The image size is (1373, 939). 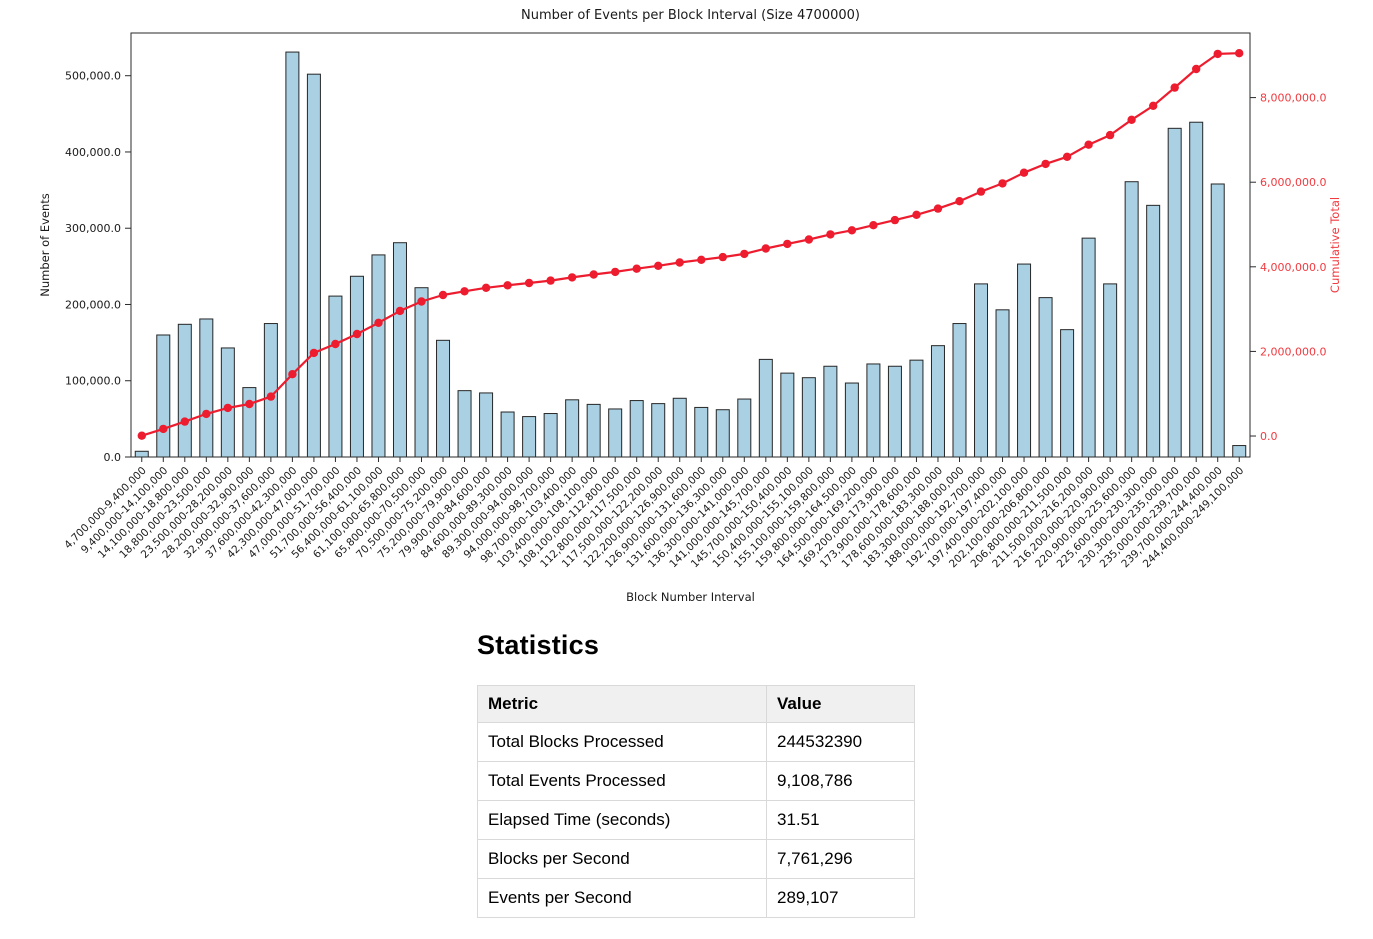 I want to click on metric-column-header: Metric, so click(x=622, y=704).